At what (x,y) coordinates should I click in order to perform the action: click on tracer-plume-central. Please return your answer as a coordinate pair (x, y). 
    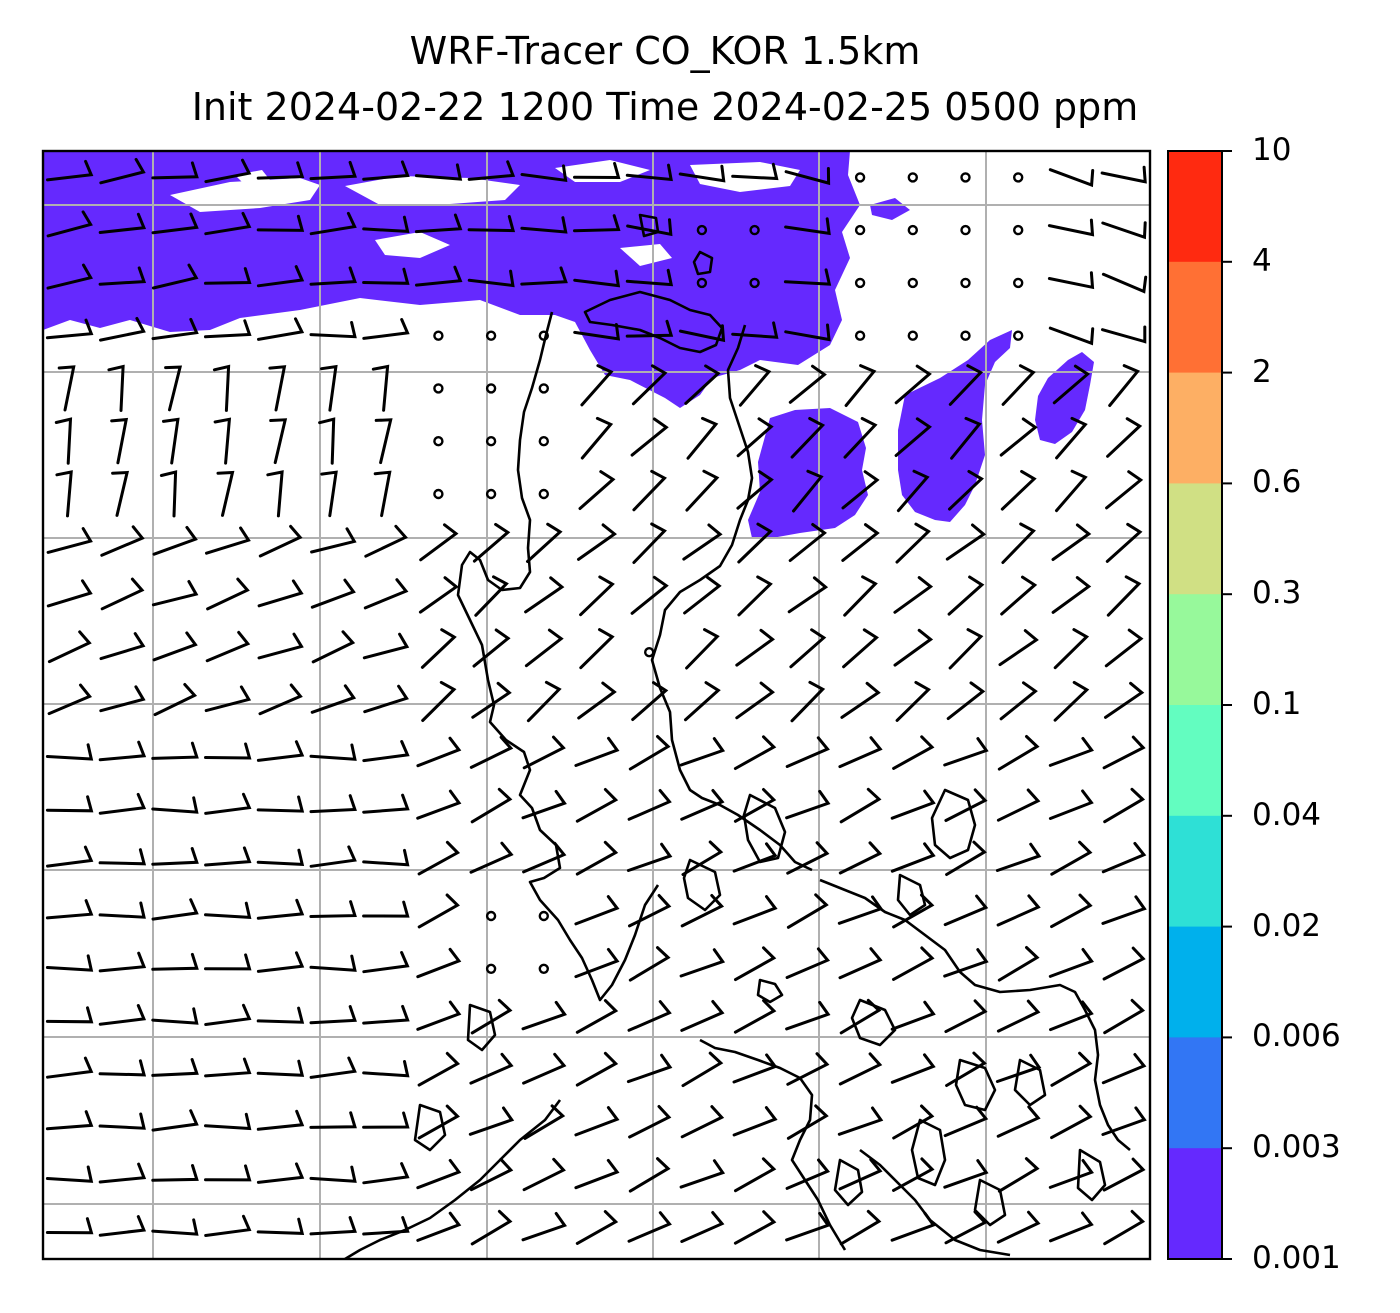
    Looking at the image, I should click on (808, 473).